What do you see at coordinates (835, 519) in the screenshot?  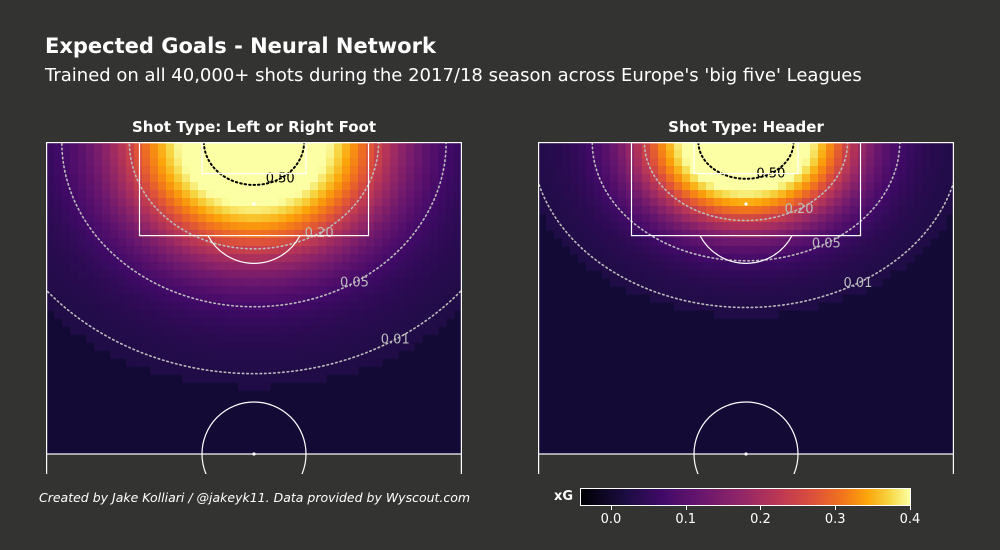 I see `colorbar-tick-label: 0.3` at bounding box center [835, 519].